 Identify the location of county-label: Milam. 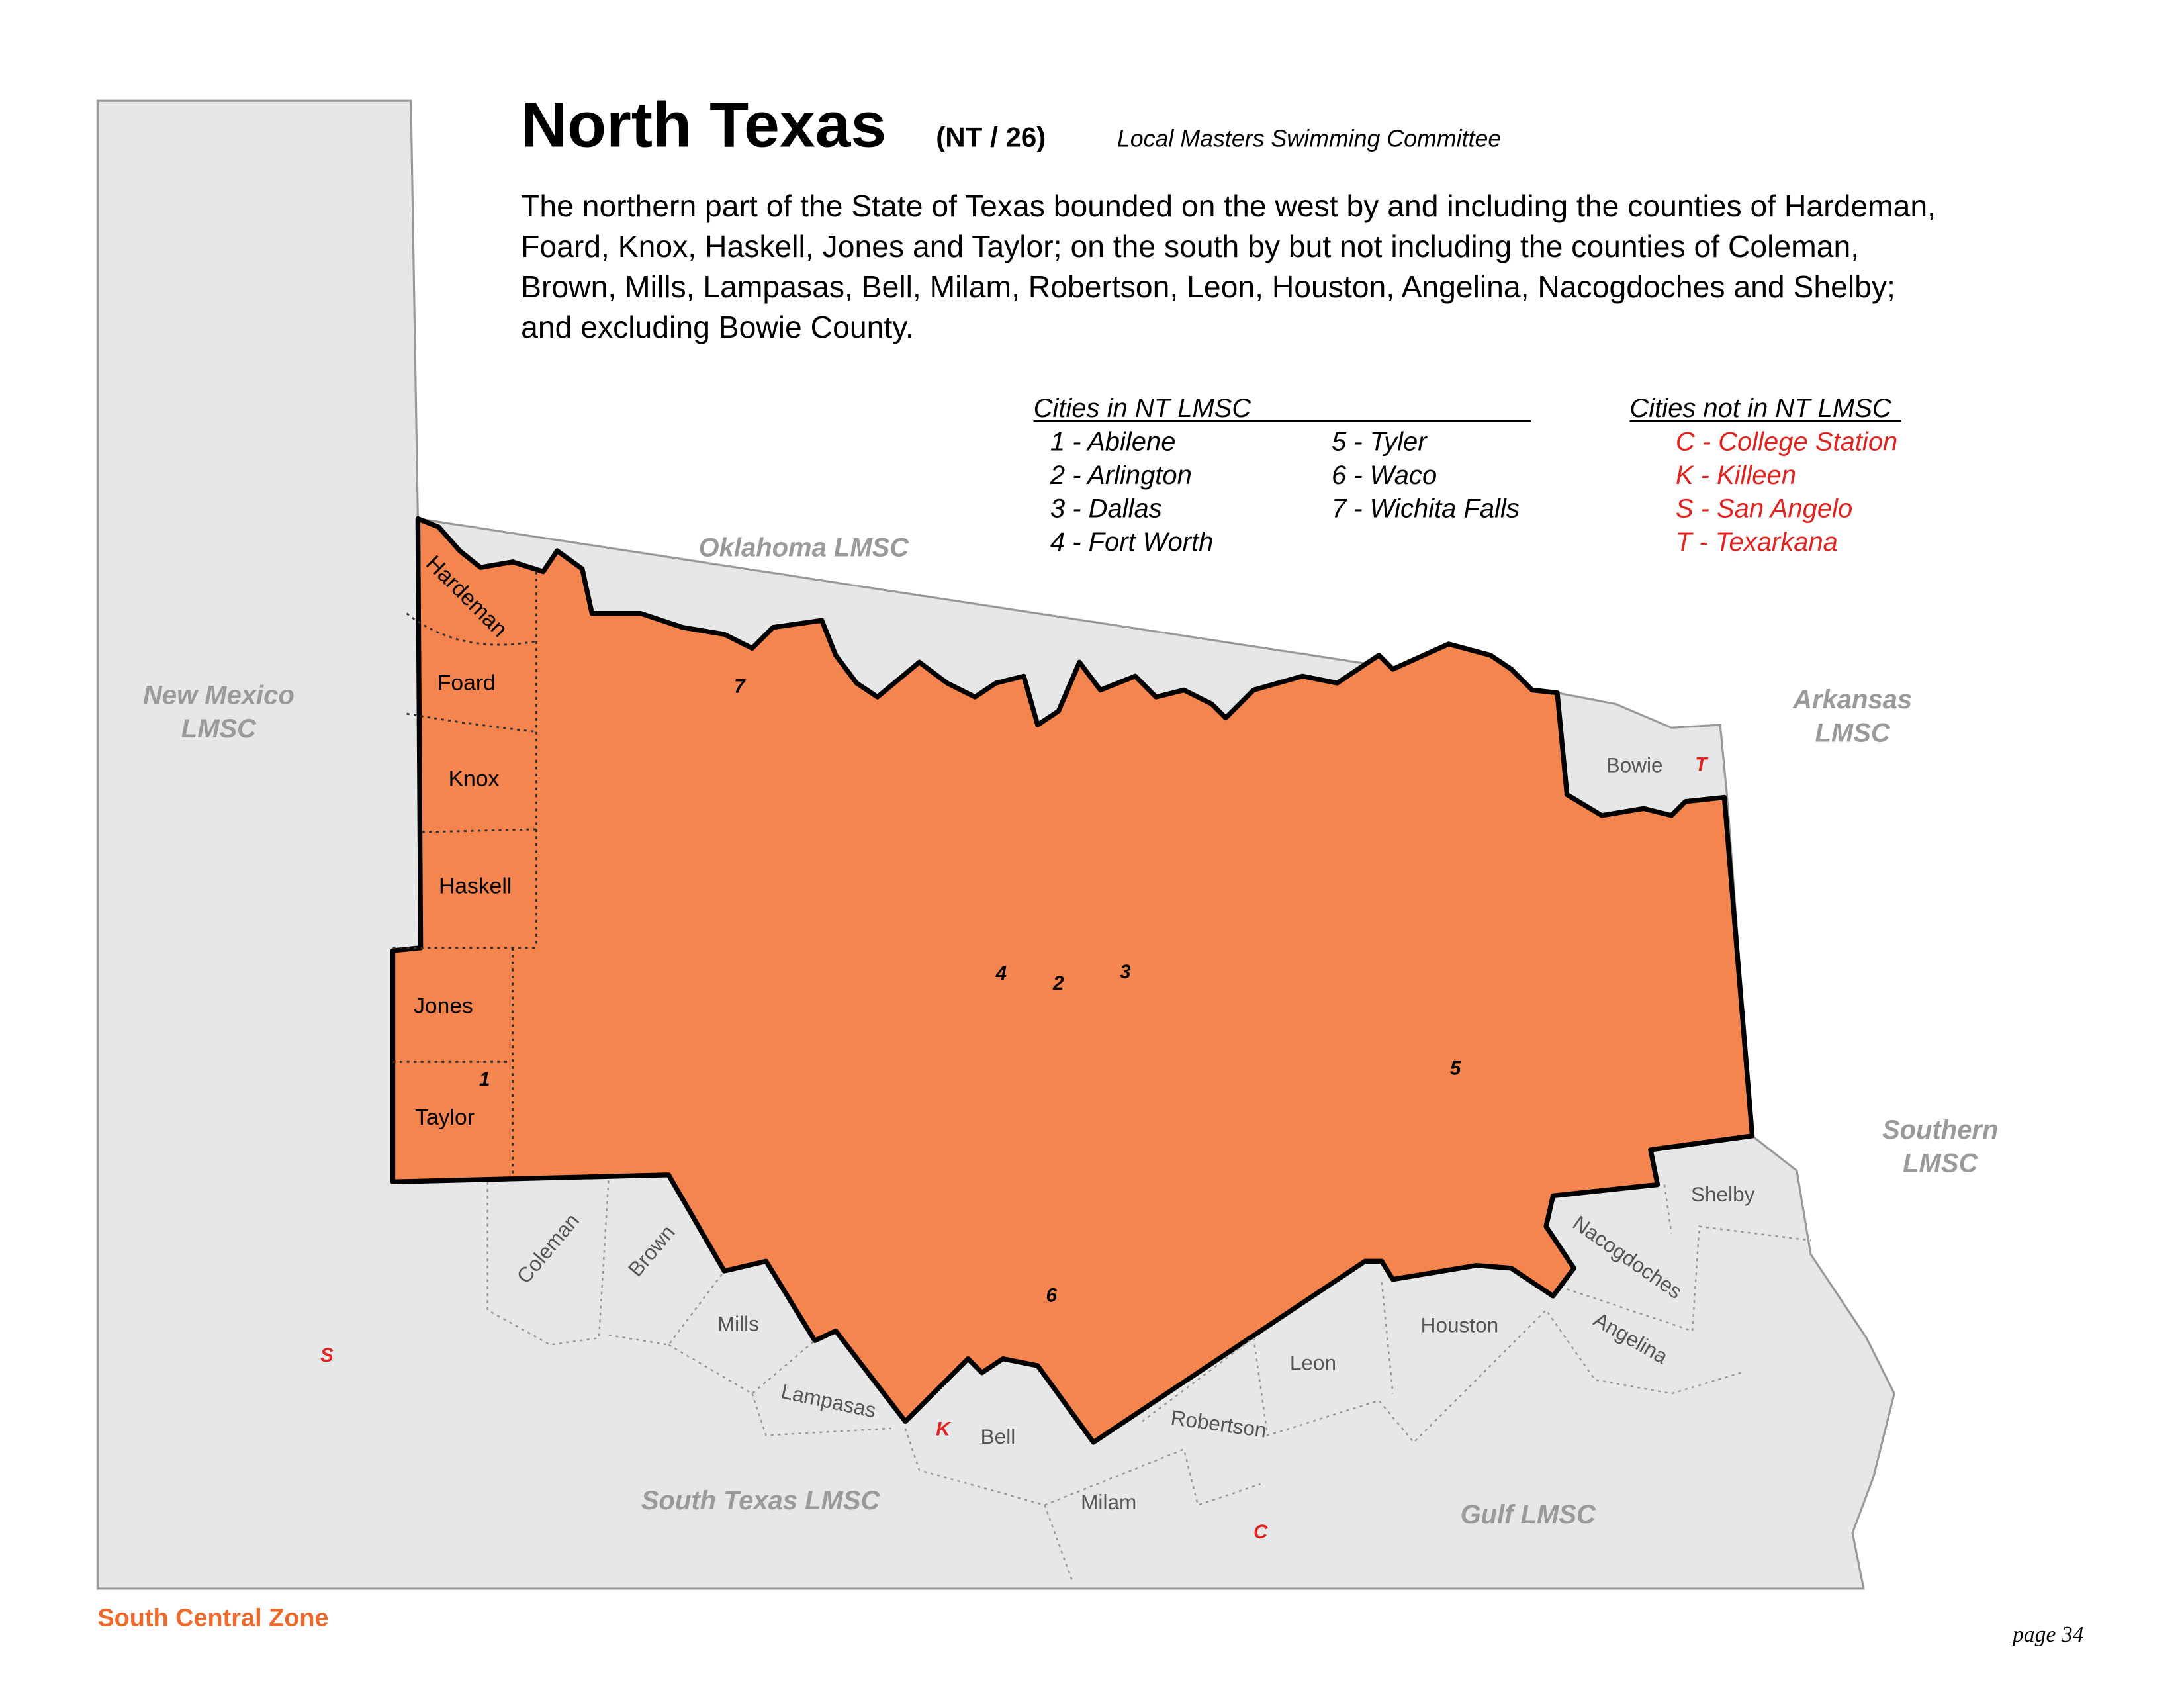
(1108, 1502).